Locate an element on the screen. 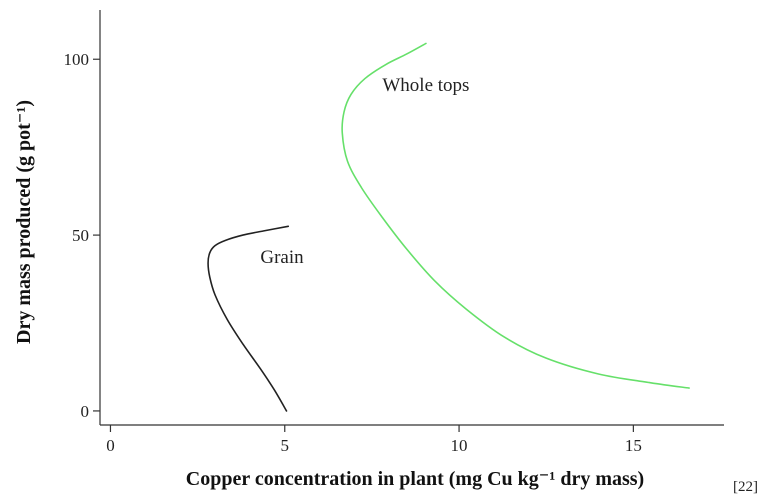 Image resolution: width=764 pixels, height=495 pixels. series-label-whole-tops: Whole tops is located at coordinates (425, 85).